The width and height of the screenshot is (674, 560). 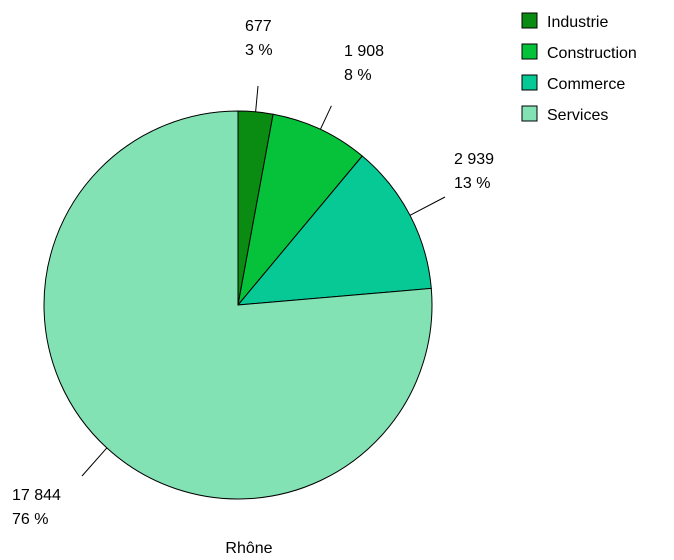 What do you see at coordinates (36, 495) in the screenshot?
I see `value-label-services: 17 844` at bounding box center [36, 495].